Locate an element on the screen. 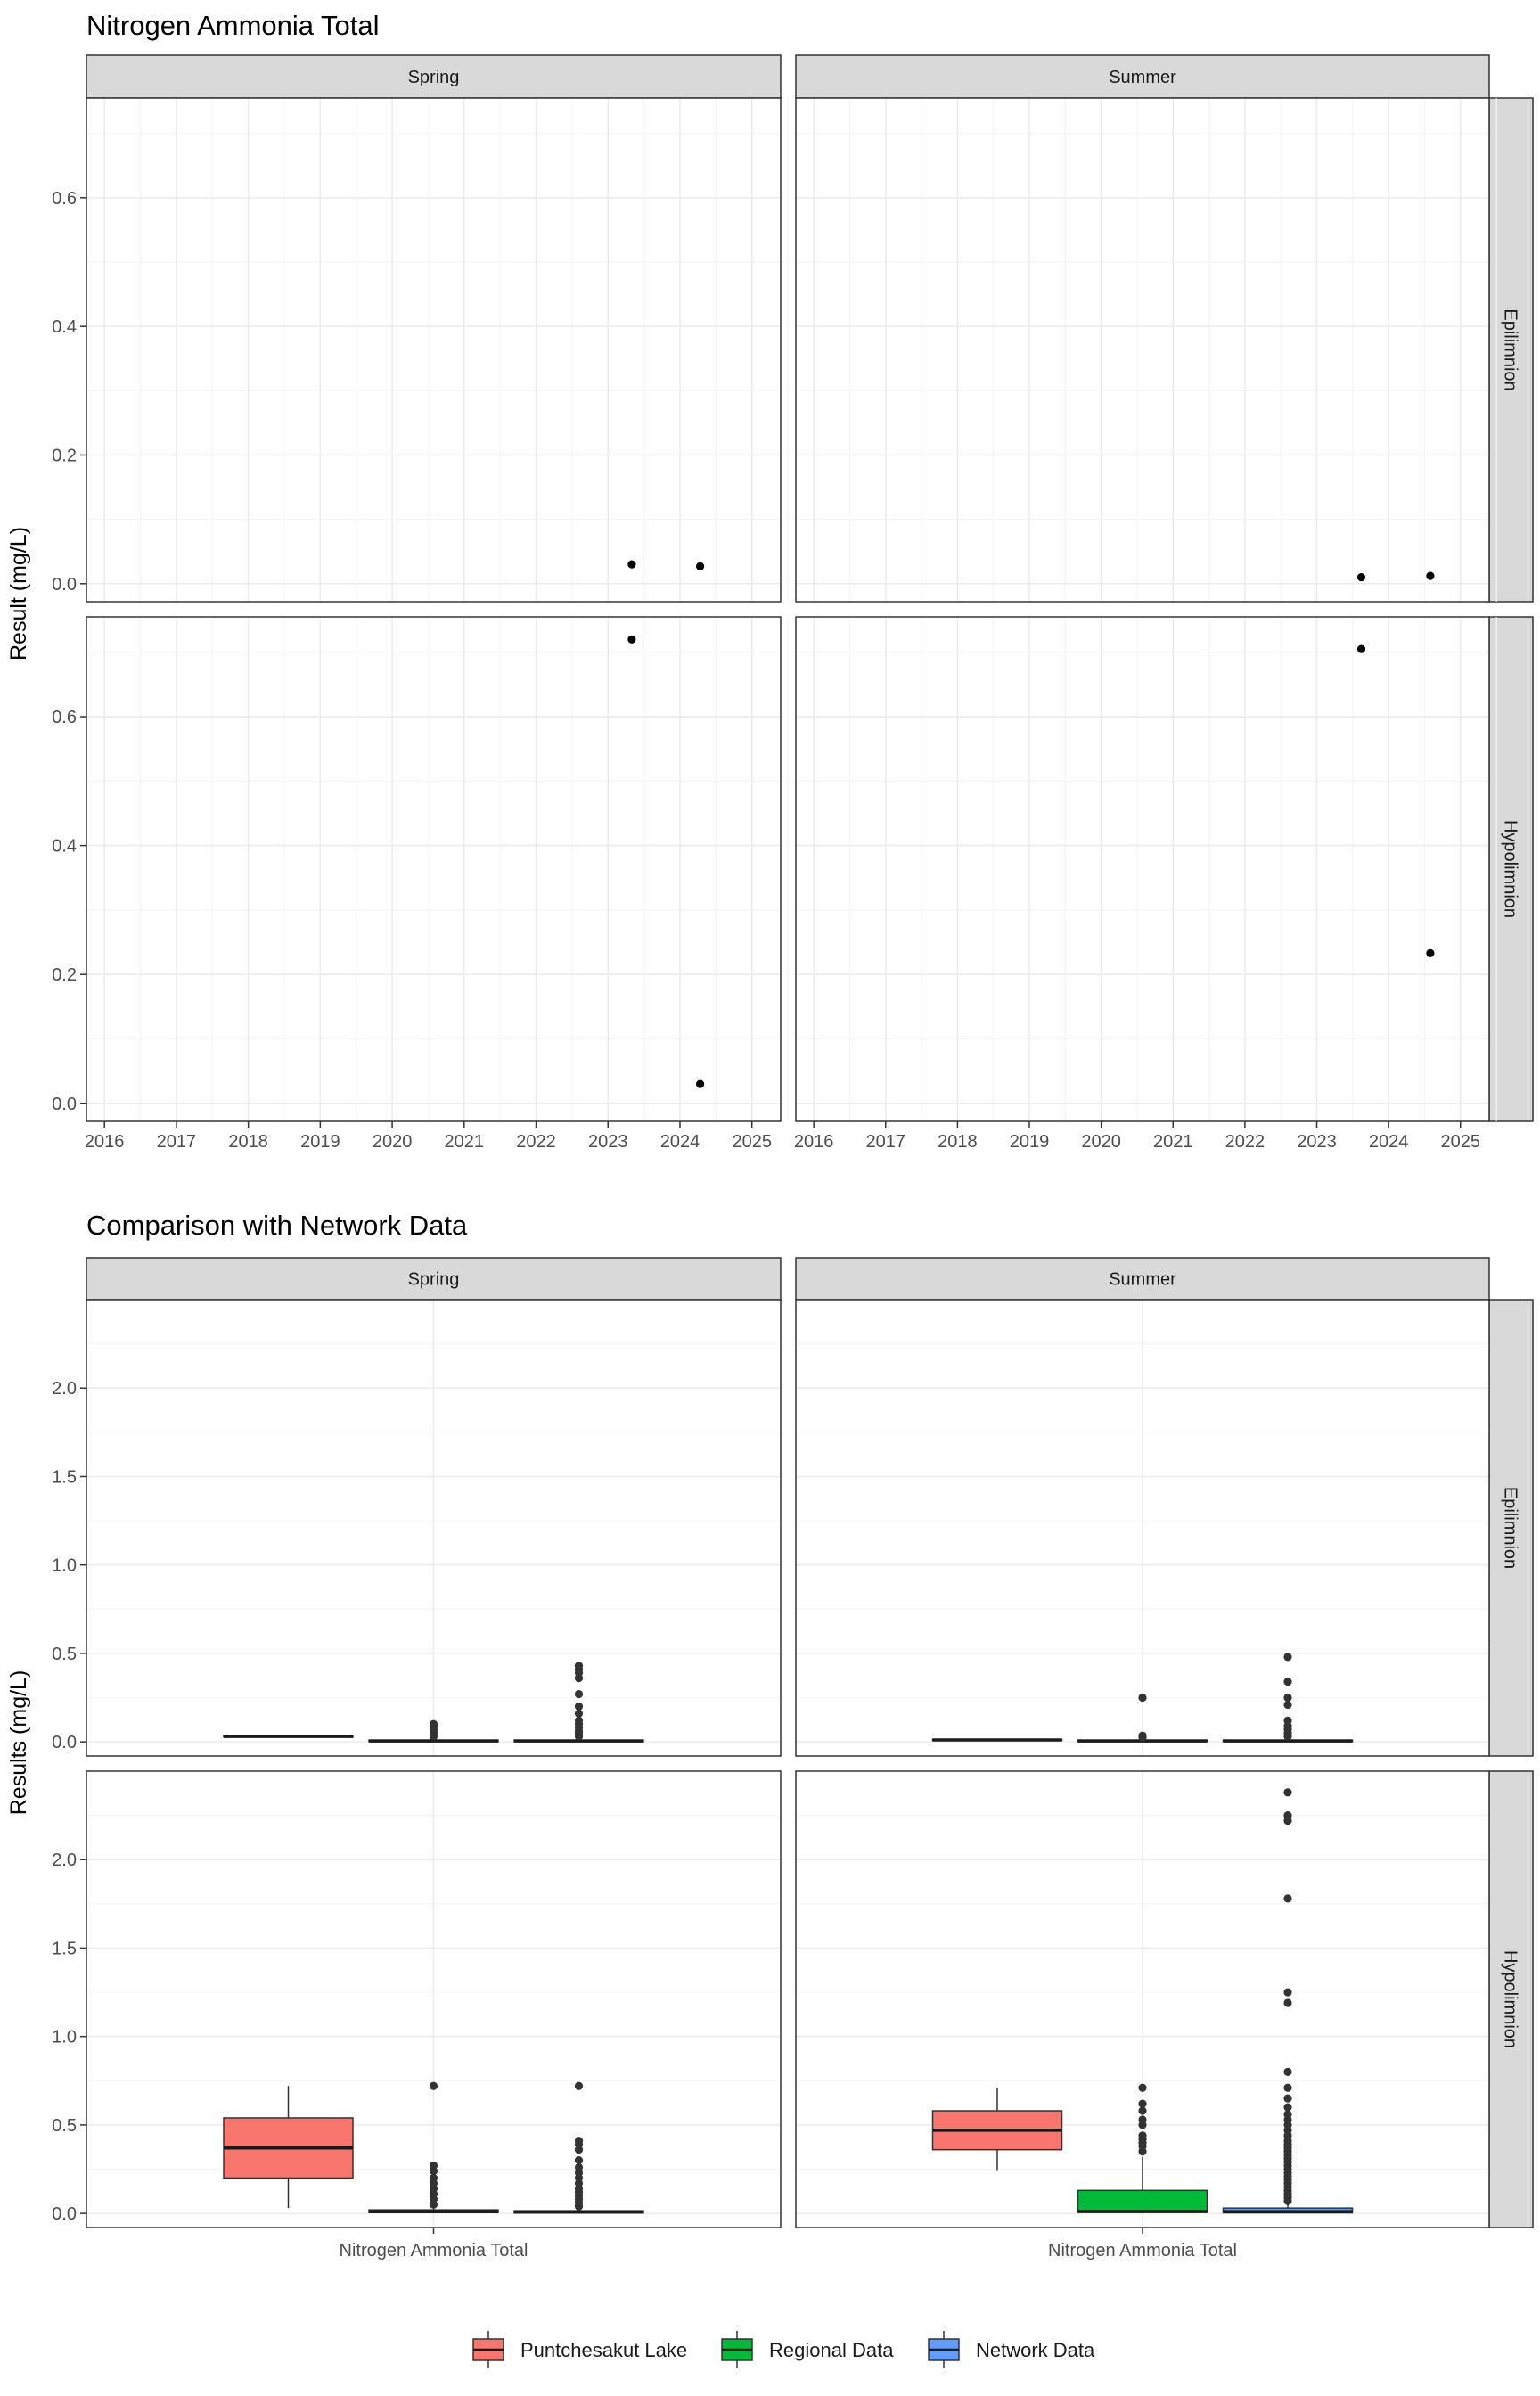 Image resolution: width=1540 pixels, height=2396 pixels. x-tick-label-2024: 2024 is located at coordinates (1389, 1142).